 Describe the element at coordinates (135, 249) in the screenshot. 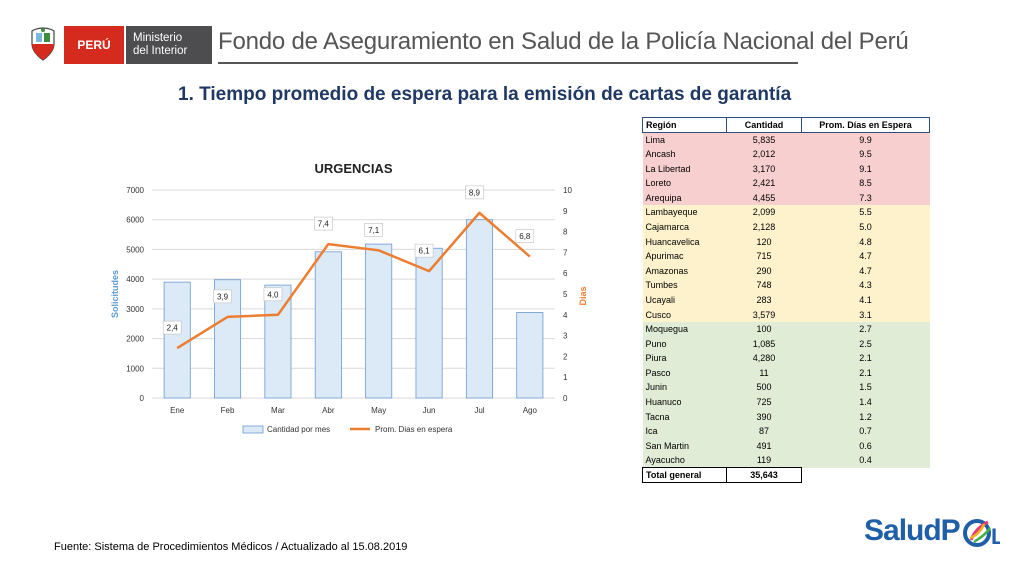

I see `y-tick-label: 5000` at that location.